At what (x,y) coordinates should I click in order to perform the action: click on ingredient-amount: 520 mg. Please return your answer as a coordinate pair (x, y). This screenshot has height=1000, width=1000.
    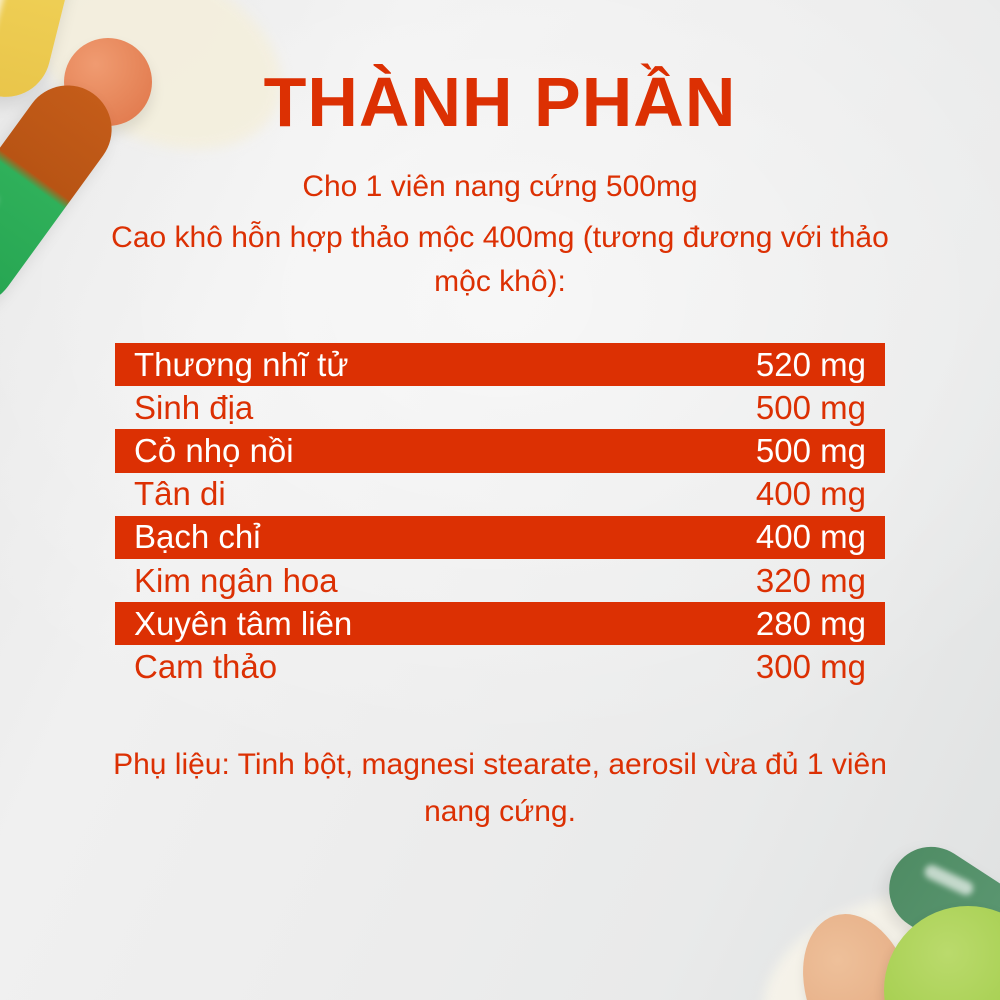
    Looking at the image, I should click on (810, 364).